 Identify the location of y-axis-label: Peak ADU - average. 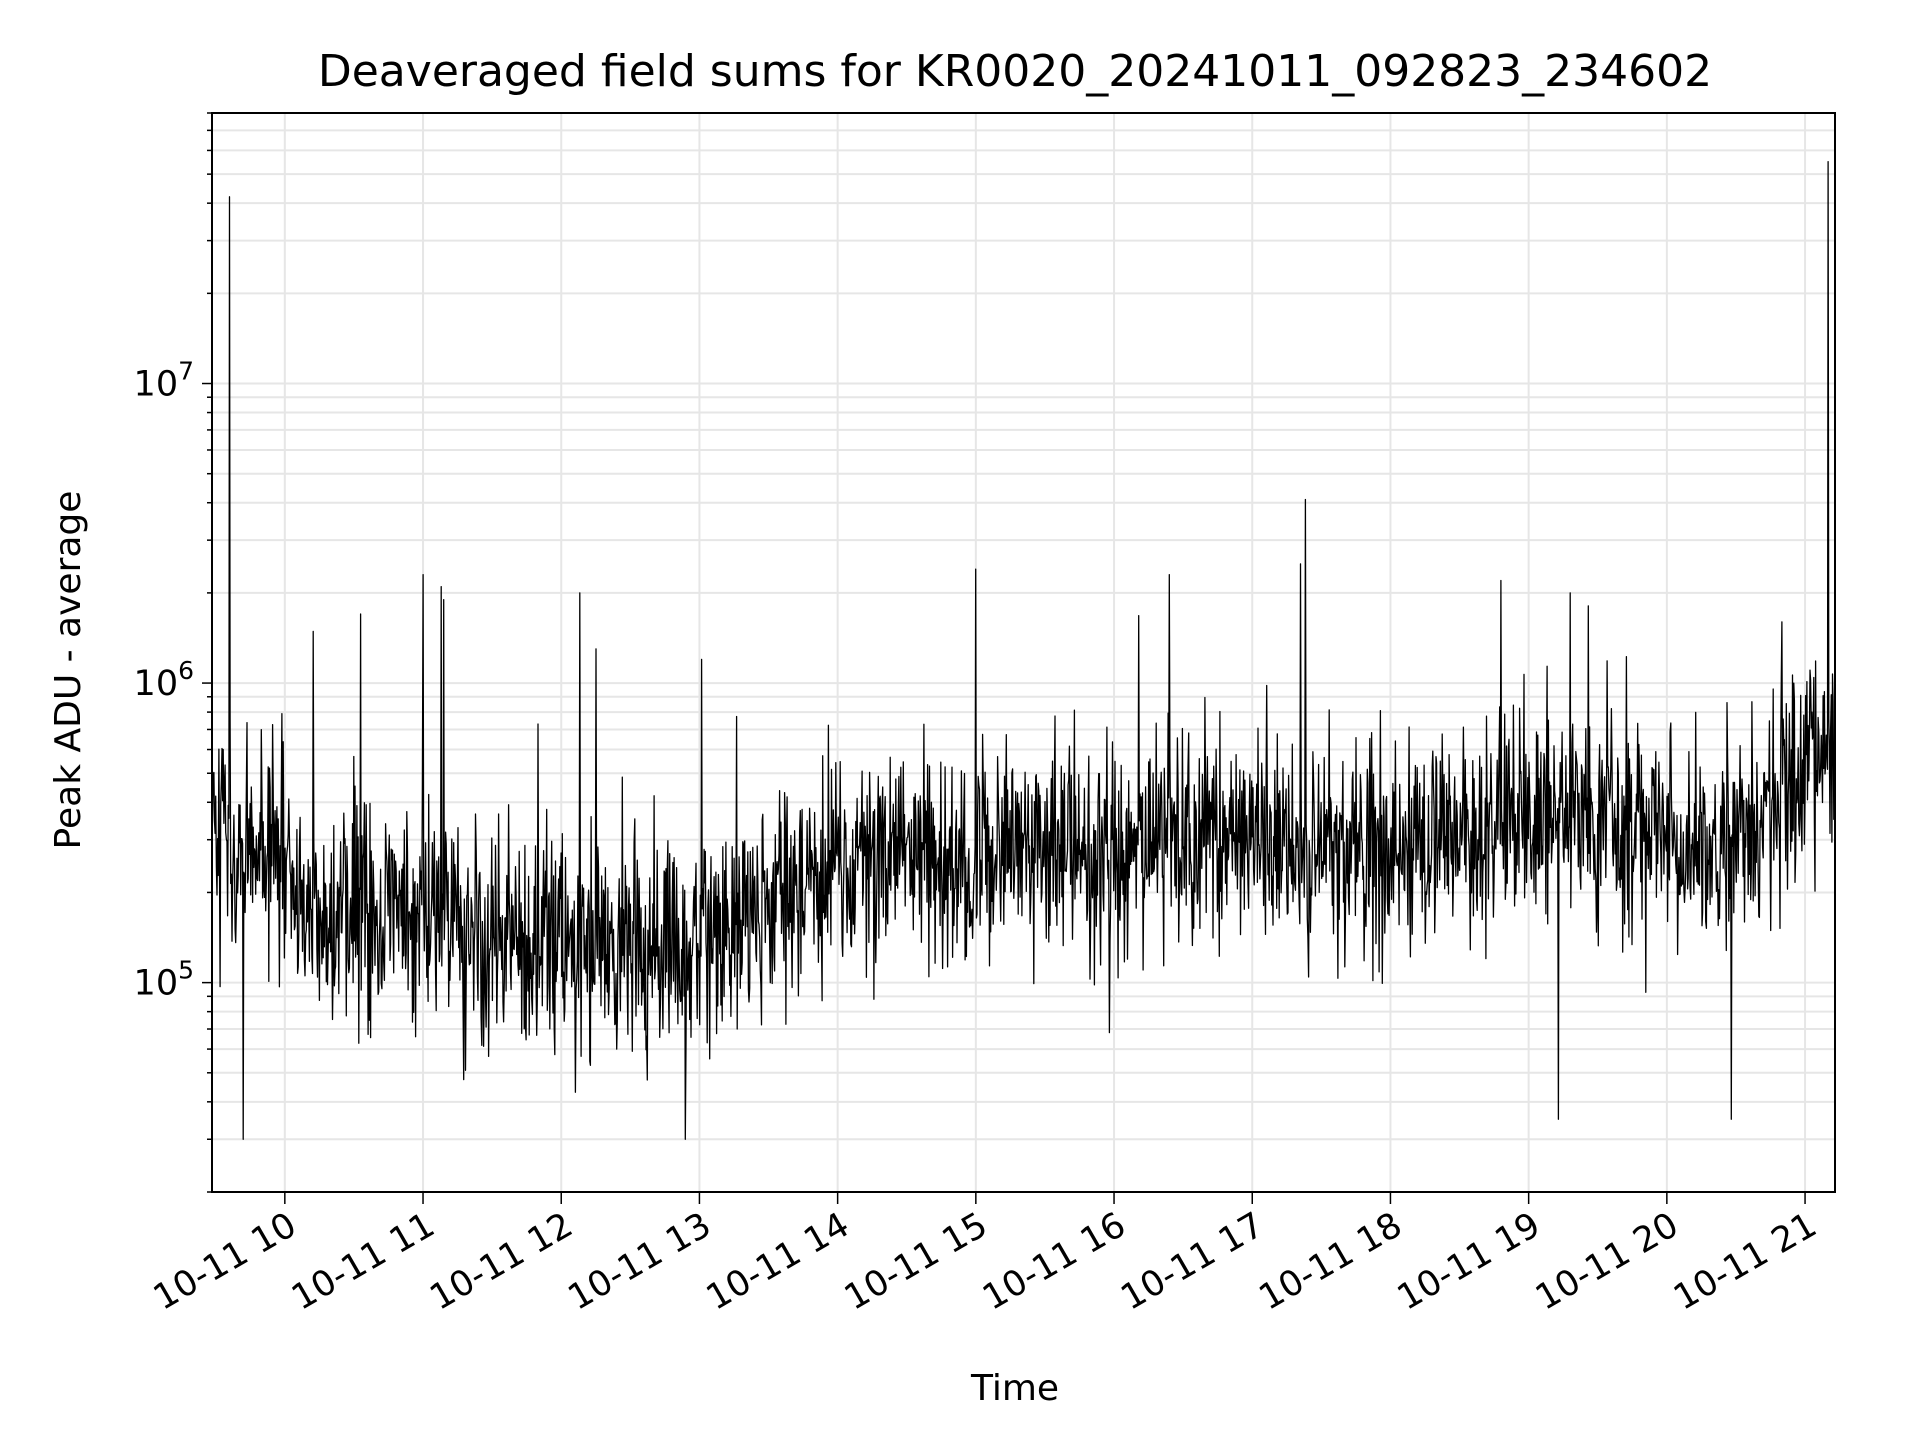
(68, 670).